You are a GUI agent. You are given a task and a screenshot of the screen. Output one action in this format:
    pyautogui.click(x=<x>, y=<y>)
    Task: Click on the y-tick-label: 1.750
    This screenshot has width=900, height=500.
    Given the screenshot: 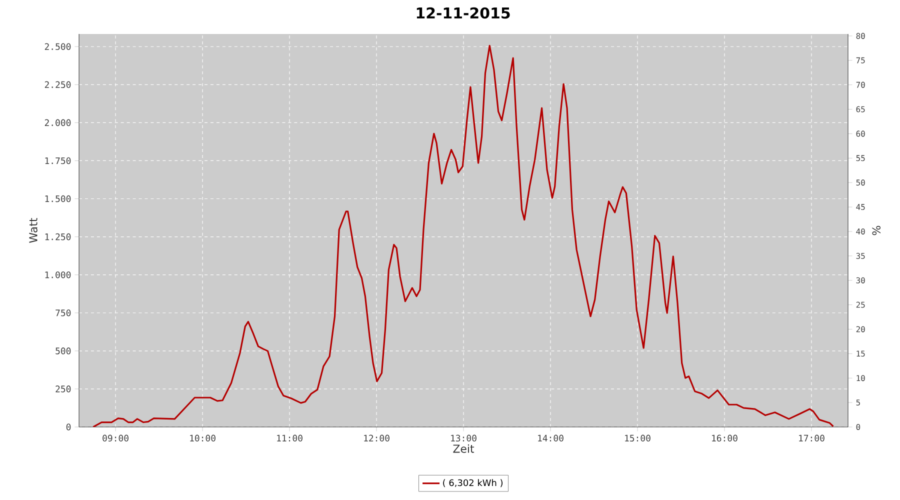 What is the action you would take?
    pyautogui.click(x=58, y=160)
    